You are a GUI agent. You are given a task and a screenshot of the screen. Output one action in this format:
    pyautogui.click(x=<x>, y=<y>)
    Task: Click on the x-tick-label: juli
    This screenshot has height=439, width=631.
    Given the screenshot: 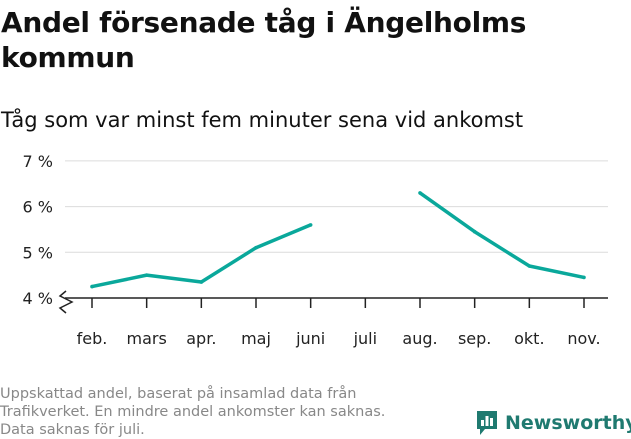 What is the action you would take?
    pyautogui.click(x=365, y=338)
    